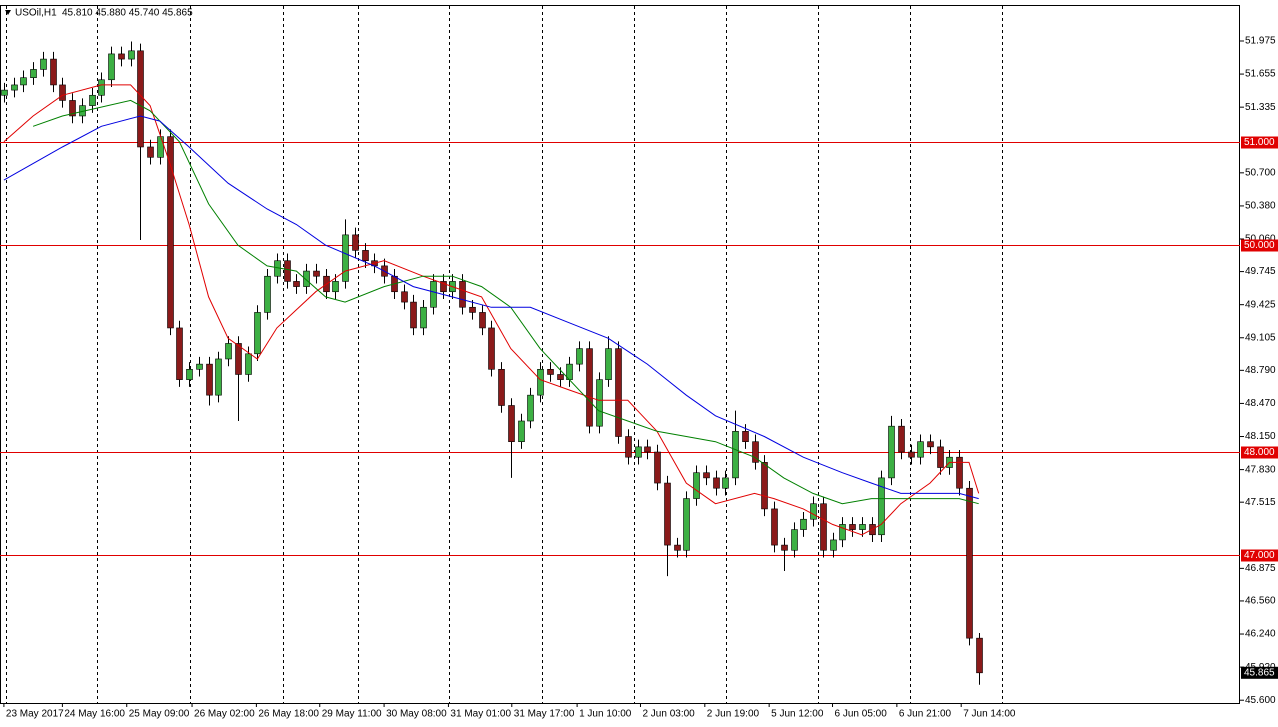 Image resolution: width=1278 pixels, height=727 pixels. I want to click on y-tick-label: 51.335, so click(1260, 107).